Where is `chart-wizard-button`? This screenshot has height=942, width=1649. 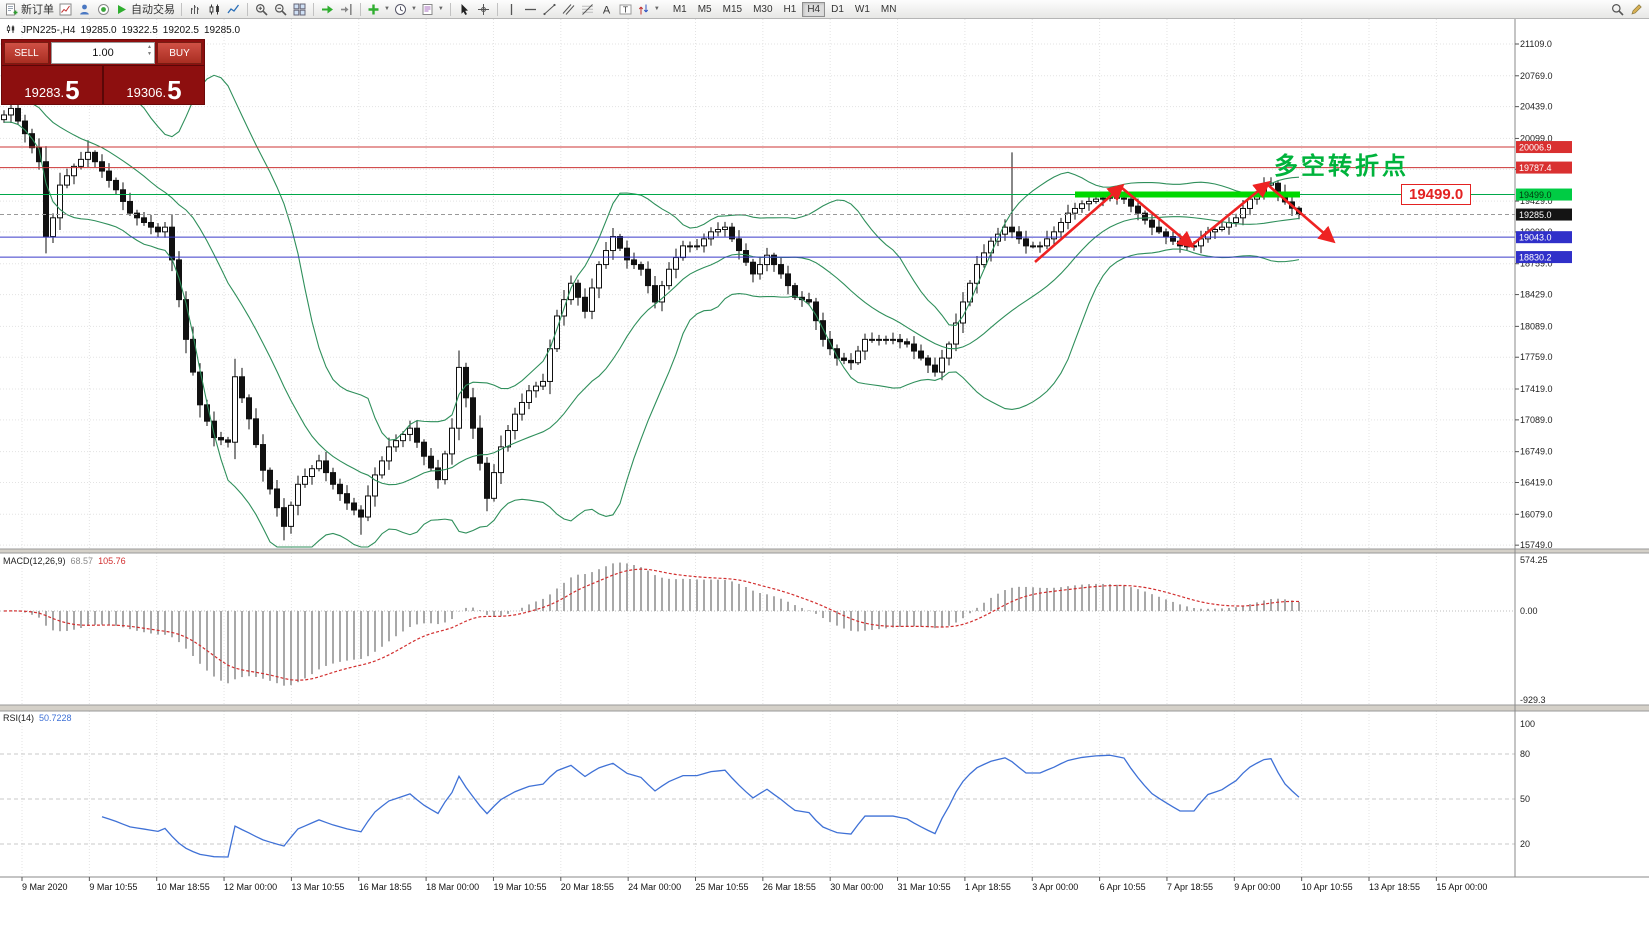
chart-wizard-button is located at coordinates (65, 9).